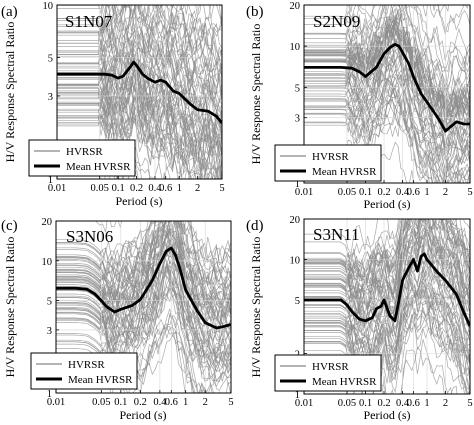 The width and height of the screenshot is (474, 425). What do you see at coordinates (295, 6) in the screenshot?
I see `y-tick-label: 20` at bounding box center [295, 6].